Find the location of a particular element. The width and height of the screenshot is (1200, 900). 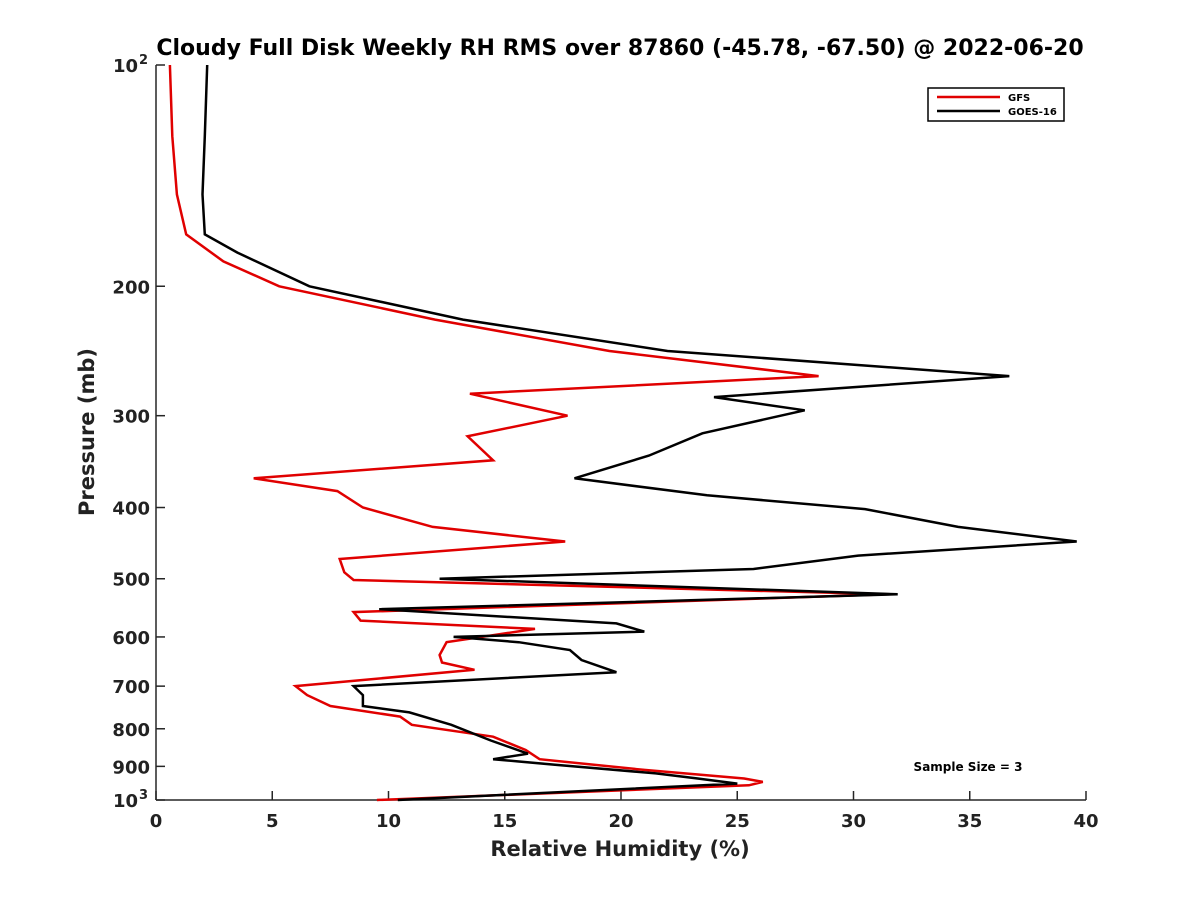

x-tick-label: 35 is located at coordinates (969, 821).